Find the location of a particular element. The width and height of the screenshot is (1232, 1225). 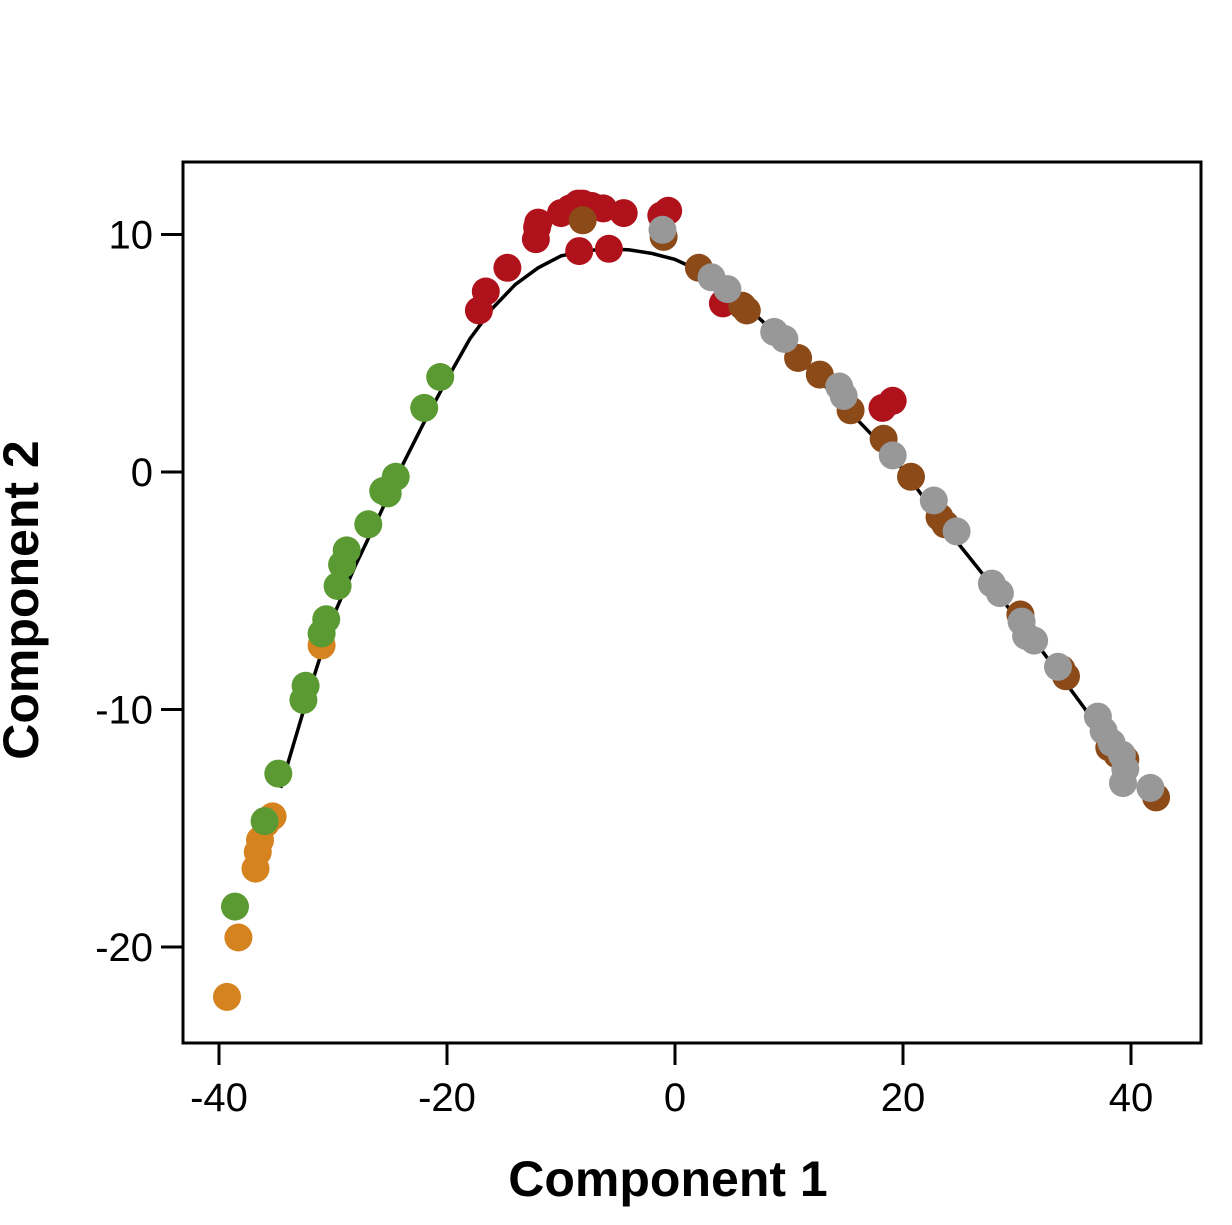

x-tick-label: 40 is located at coordinates (1131, 1098).